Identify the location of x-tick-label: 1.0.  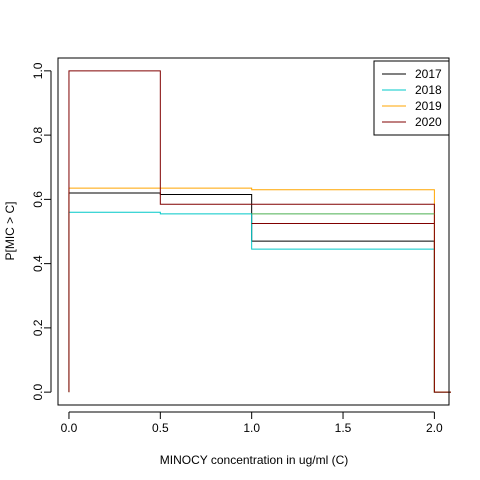
(251, 428).